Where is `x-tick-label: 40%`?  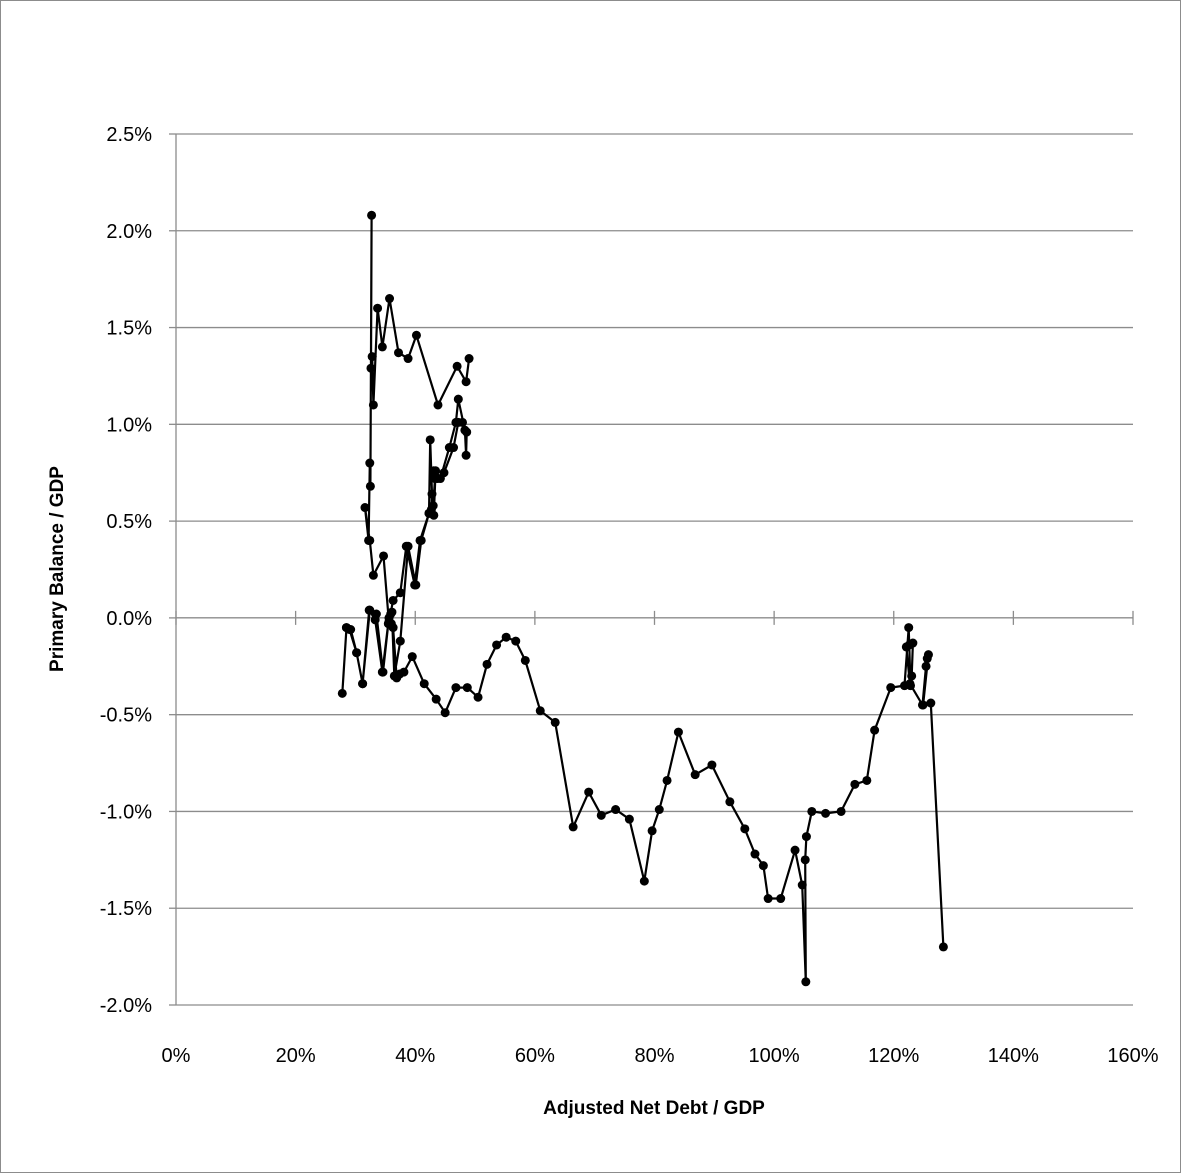
x-tick-label: 40% is located at coordinates (415, 1056).